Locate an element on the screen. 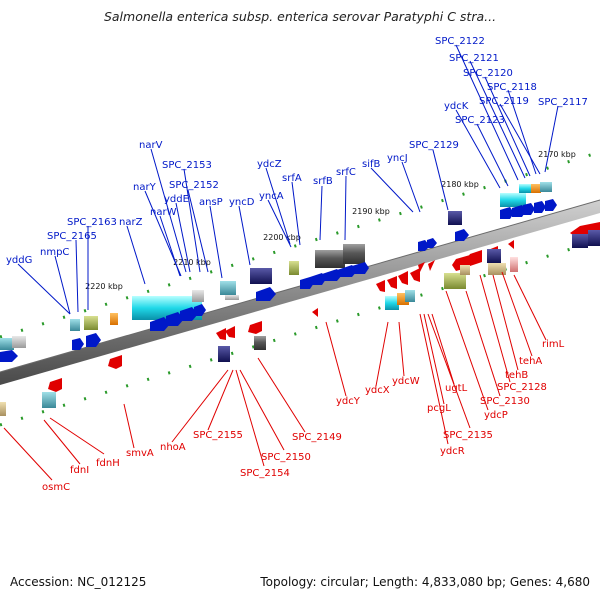 This screenshot has width=600, height=600. gene-label-yncA: yncA is located at coordinates (271, 196).